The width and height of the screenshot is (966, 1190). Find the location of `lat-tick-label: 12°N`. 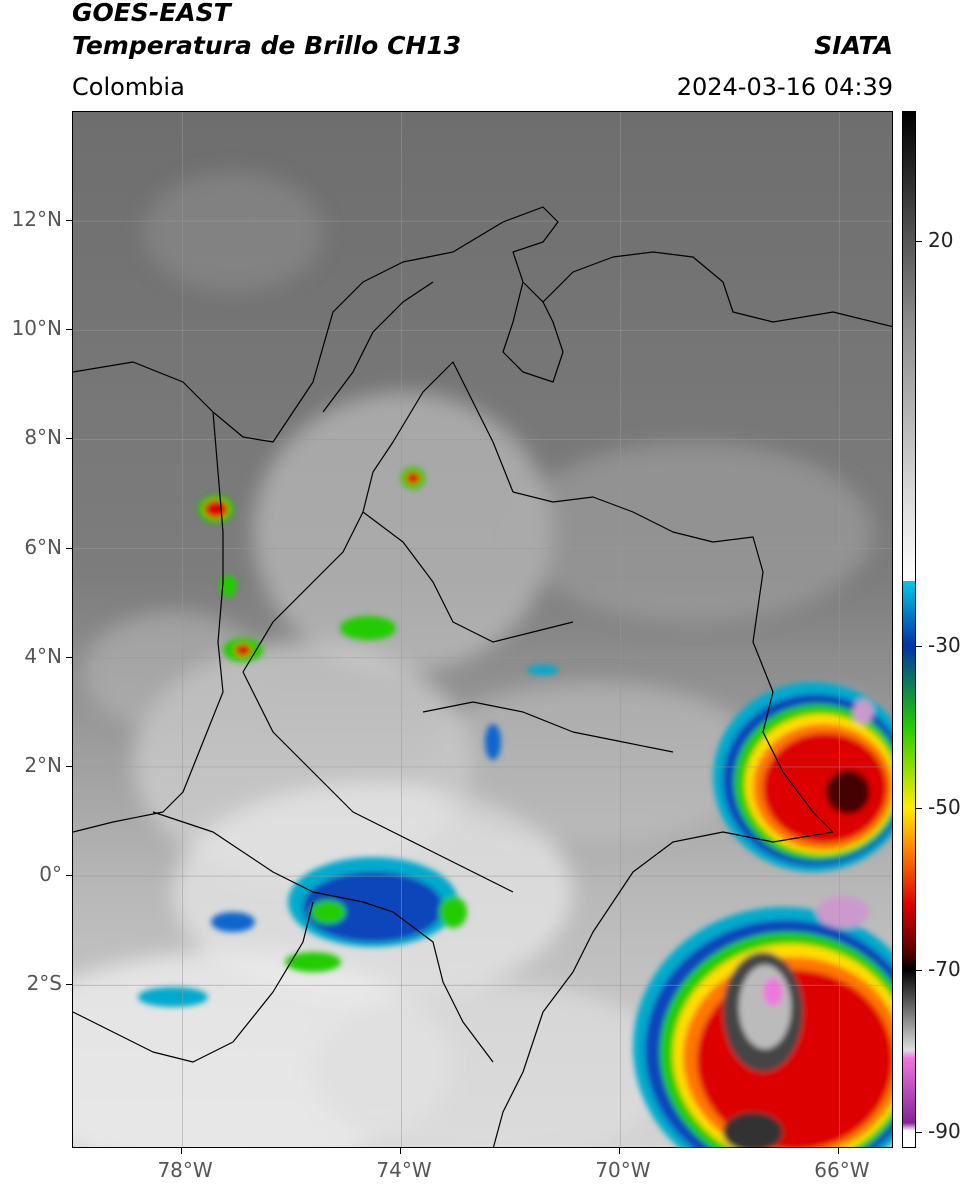

lat-tick-label: 12°N is located at coordinates (36, 219).